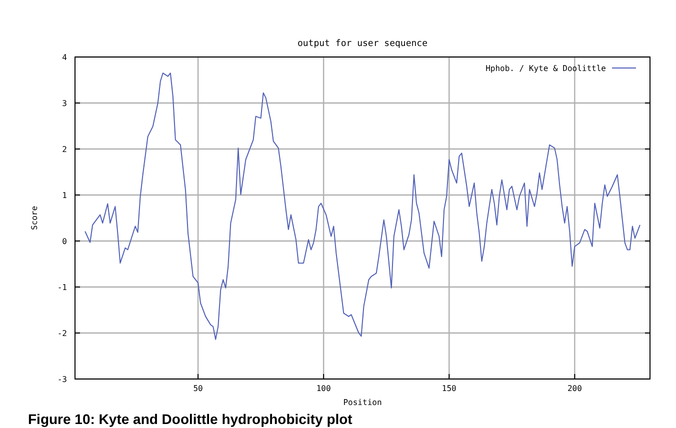 This screenshot has height=428, width=676. I want to click on x-axis-title: Position, so click(362, 402).